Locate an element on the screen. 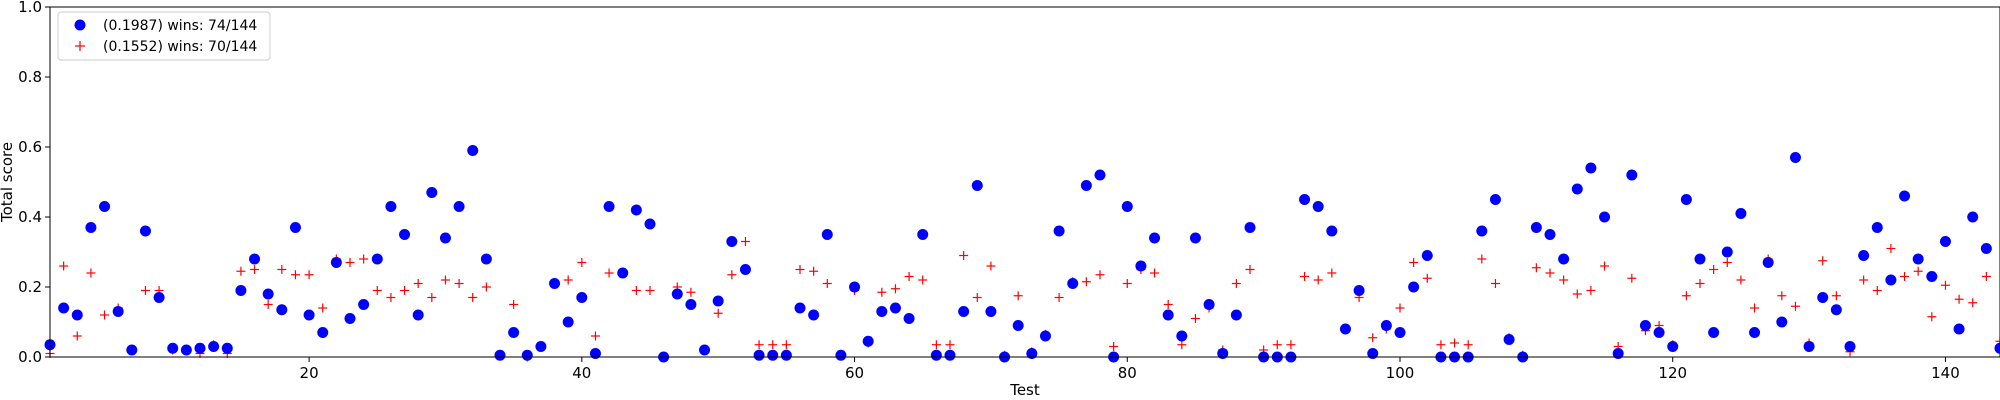  x-tick-label: 120 is located at coordinates (1672, 373).